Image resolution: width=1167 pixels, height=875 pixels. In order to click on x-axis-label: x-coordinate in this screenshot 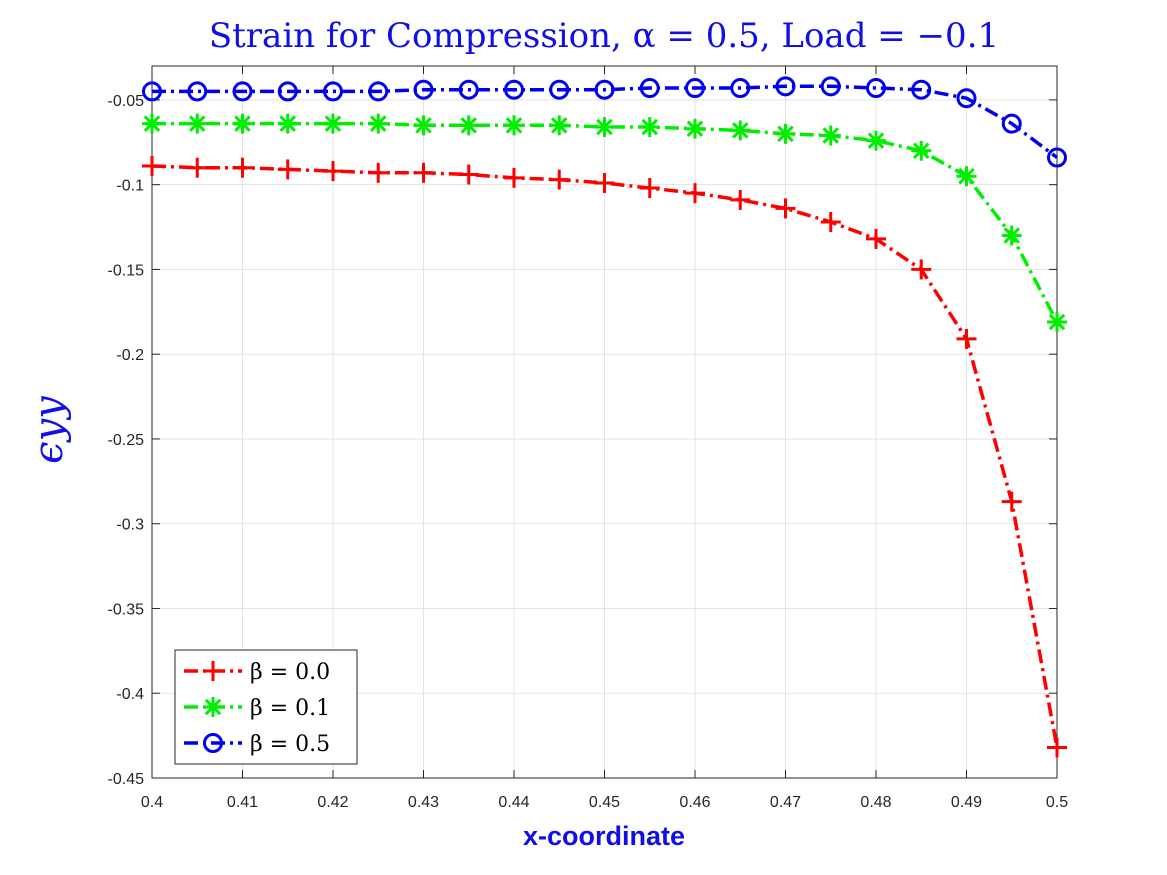, I will do `click(604, 836)`.